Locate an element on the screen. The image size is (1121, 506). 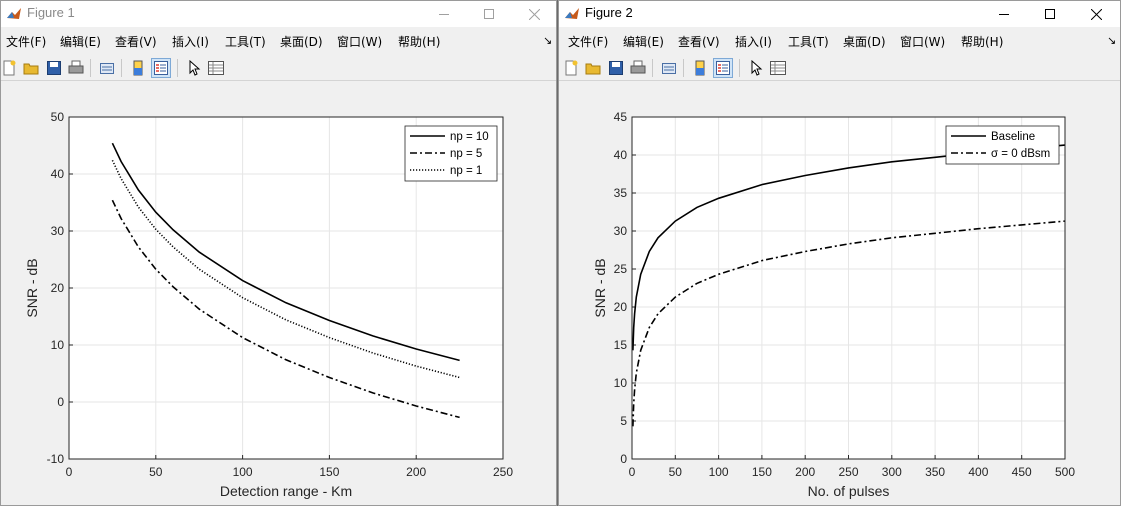
title-bar: Figure 1 is located at coordinates (278, 14).